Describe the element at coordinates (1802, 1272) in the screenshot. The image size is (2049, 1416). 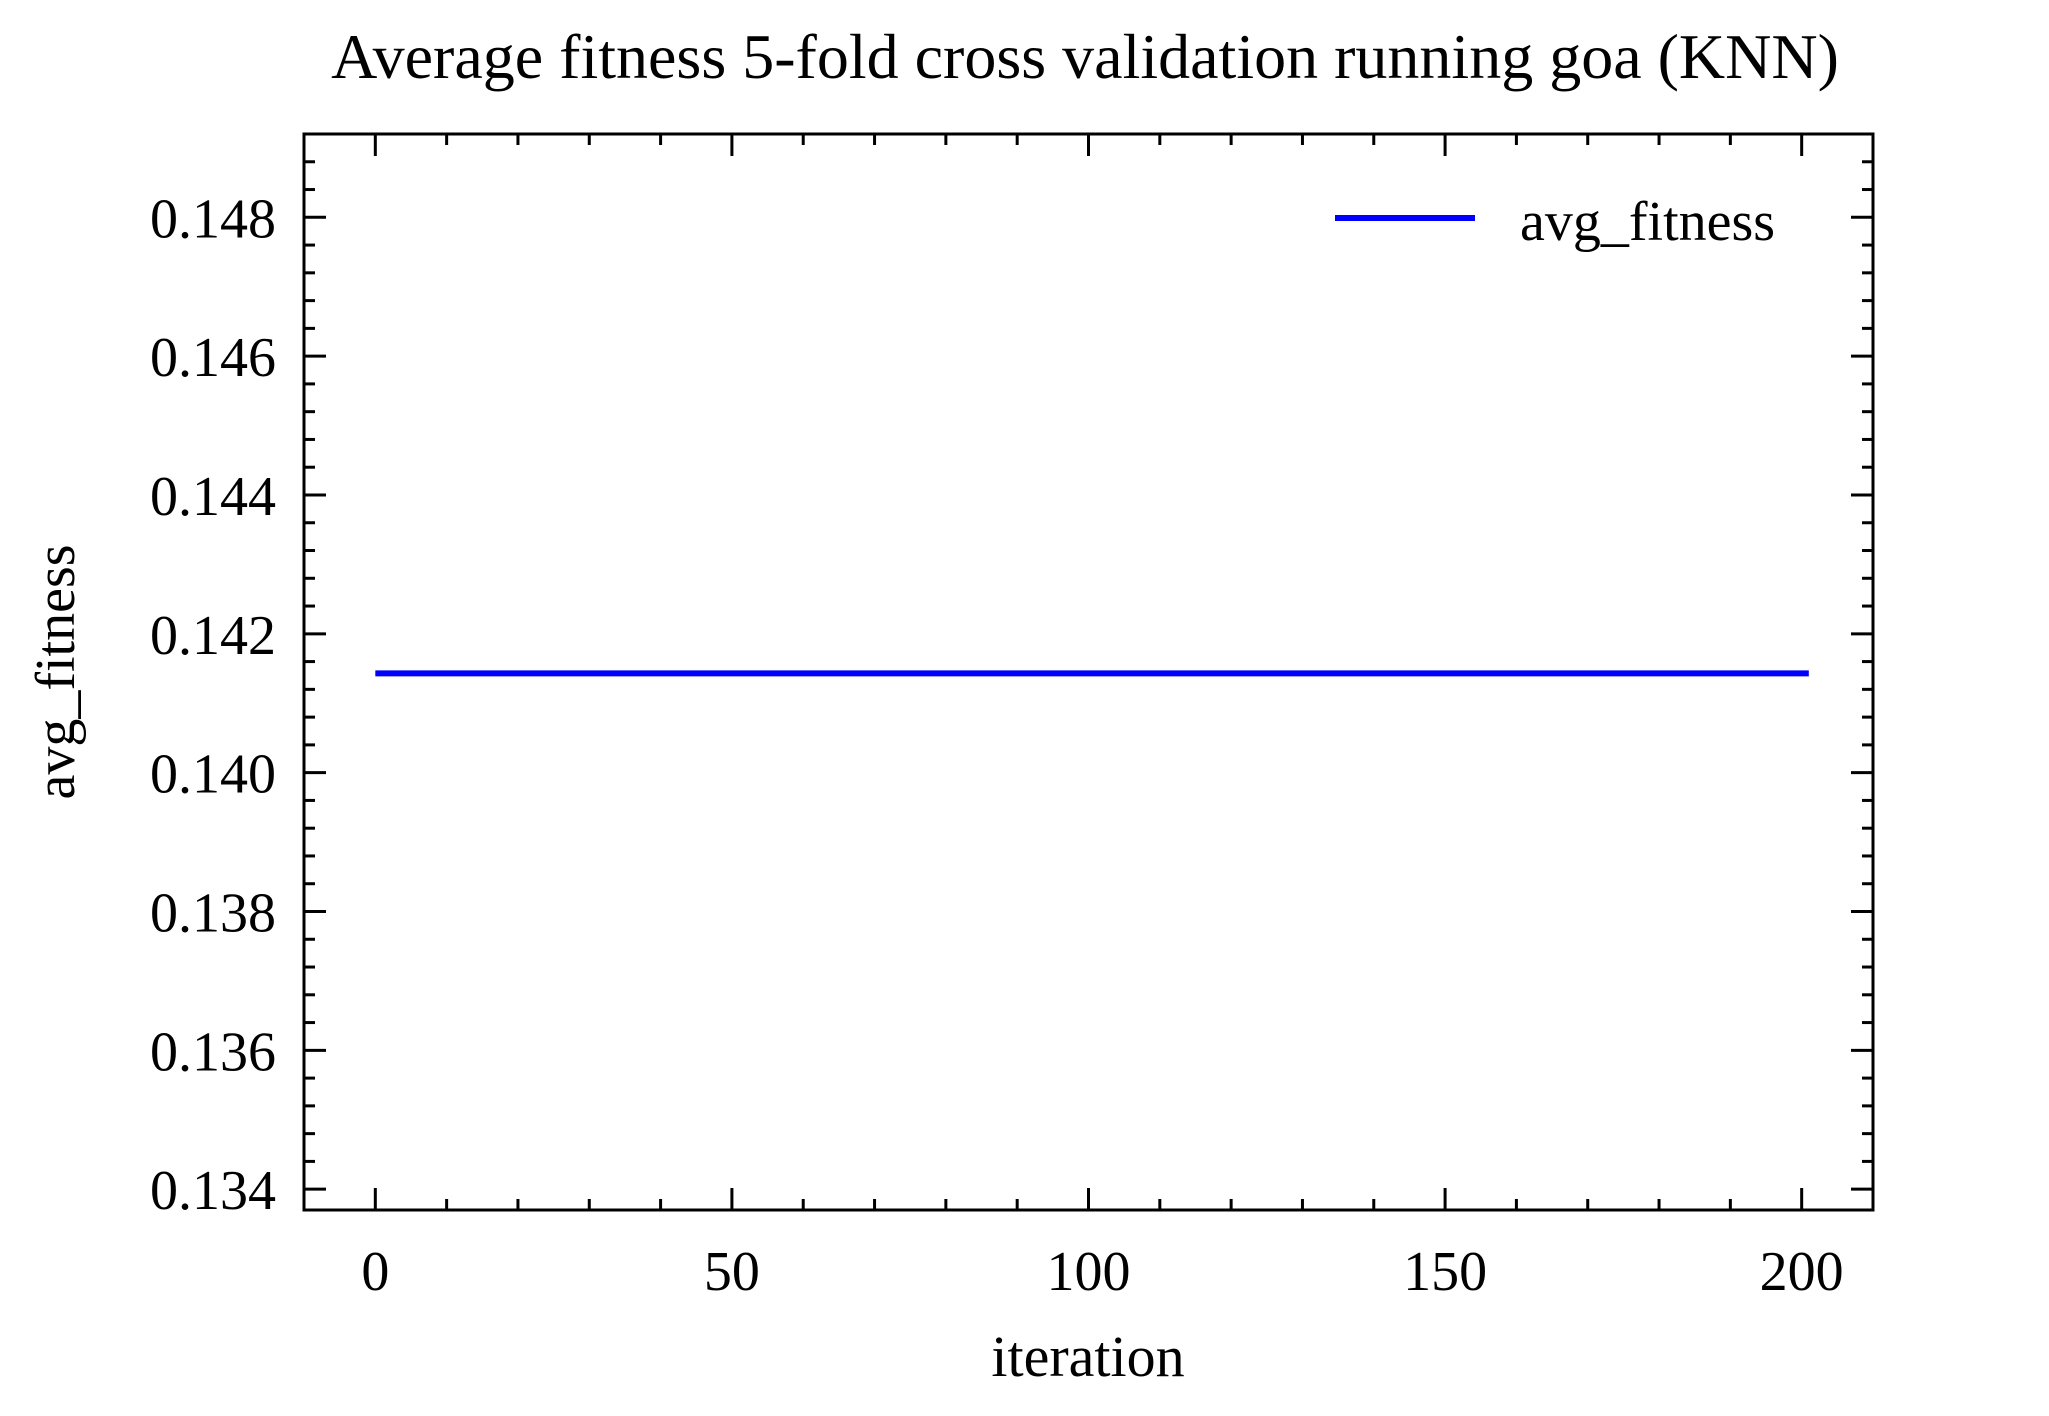
I see `x-tick-label: 200` at that location.